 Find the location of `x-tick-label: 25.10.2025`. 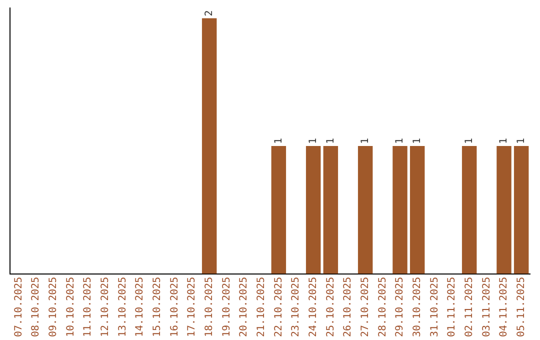

x-tick-label: 25.10.2025 is located at coordinates (330, 307).